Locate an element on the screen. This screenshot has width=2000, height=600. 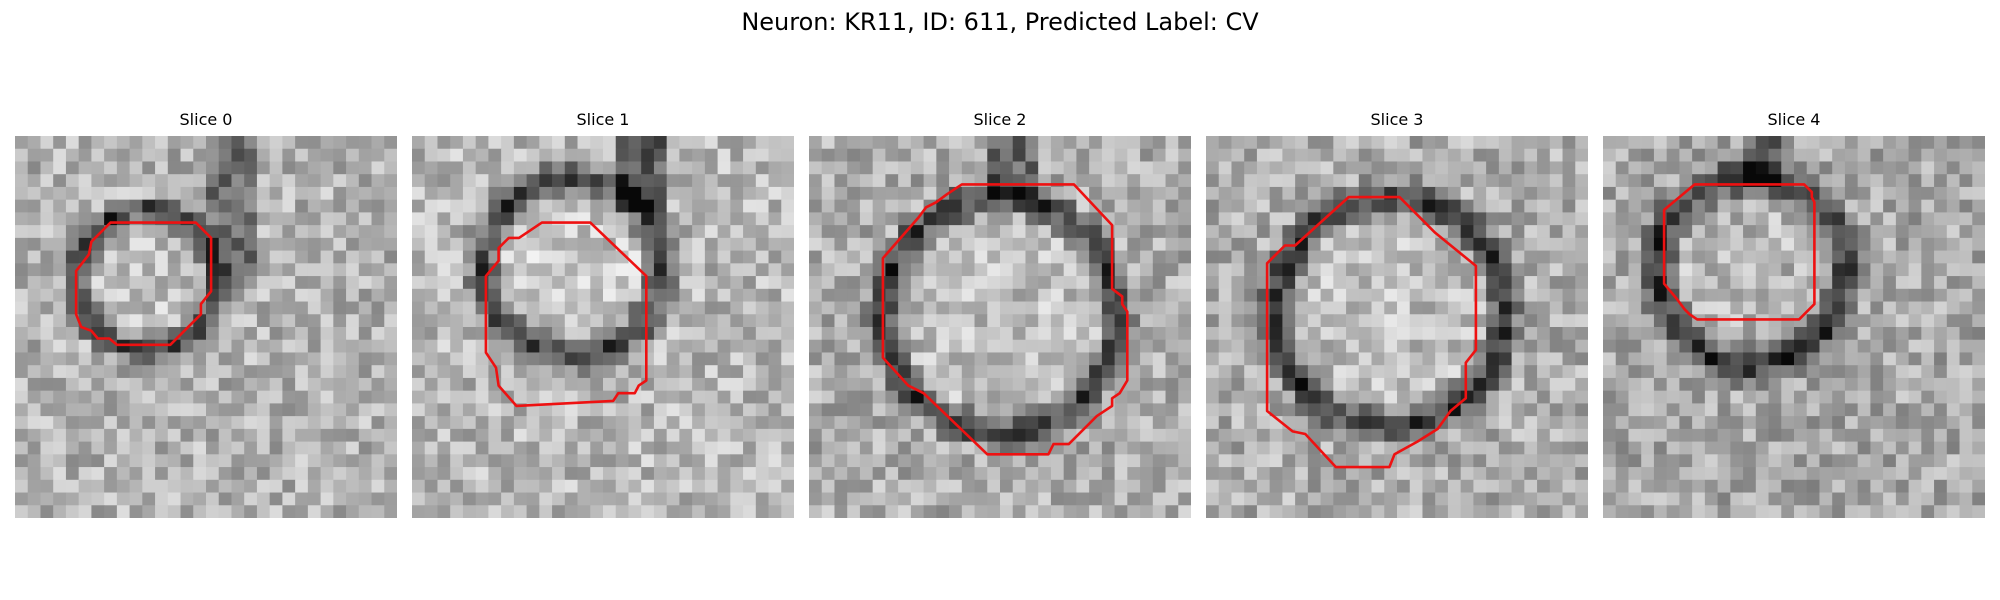
slice-panel-2: Slice 2 is located at coordinates (1000, 313).